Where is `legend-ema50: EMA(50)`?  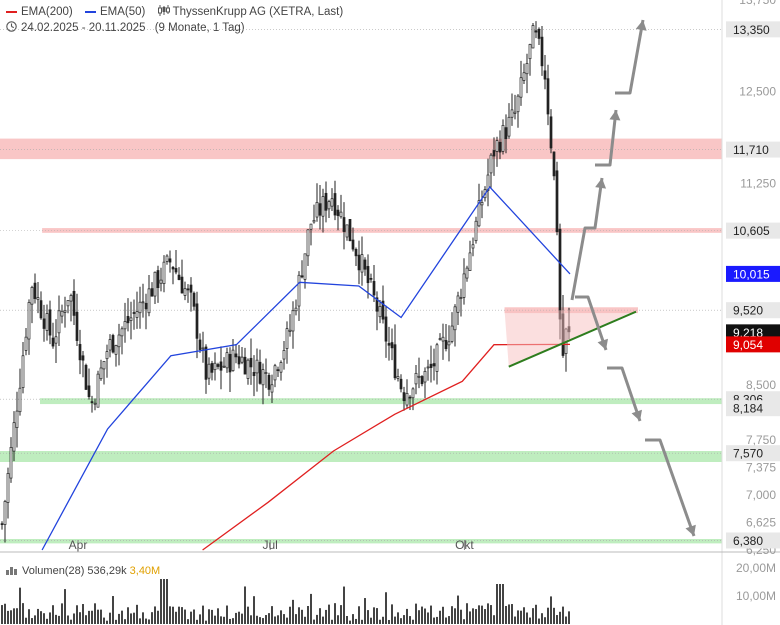 legend-ema50: EMA(50) is located at coordinates (116, 12).